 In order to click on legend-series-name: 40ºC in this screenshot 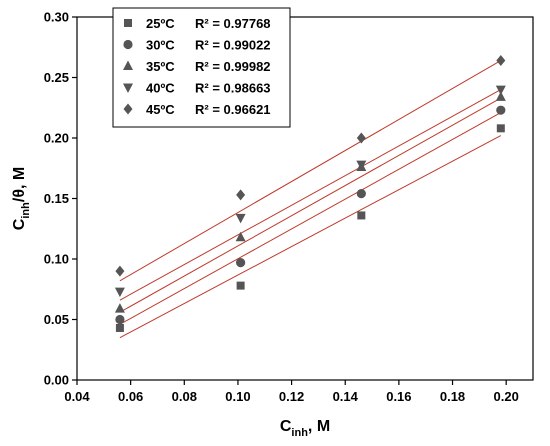, I will do `click(160, 88)`.